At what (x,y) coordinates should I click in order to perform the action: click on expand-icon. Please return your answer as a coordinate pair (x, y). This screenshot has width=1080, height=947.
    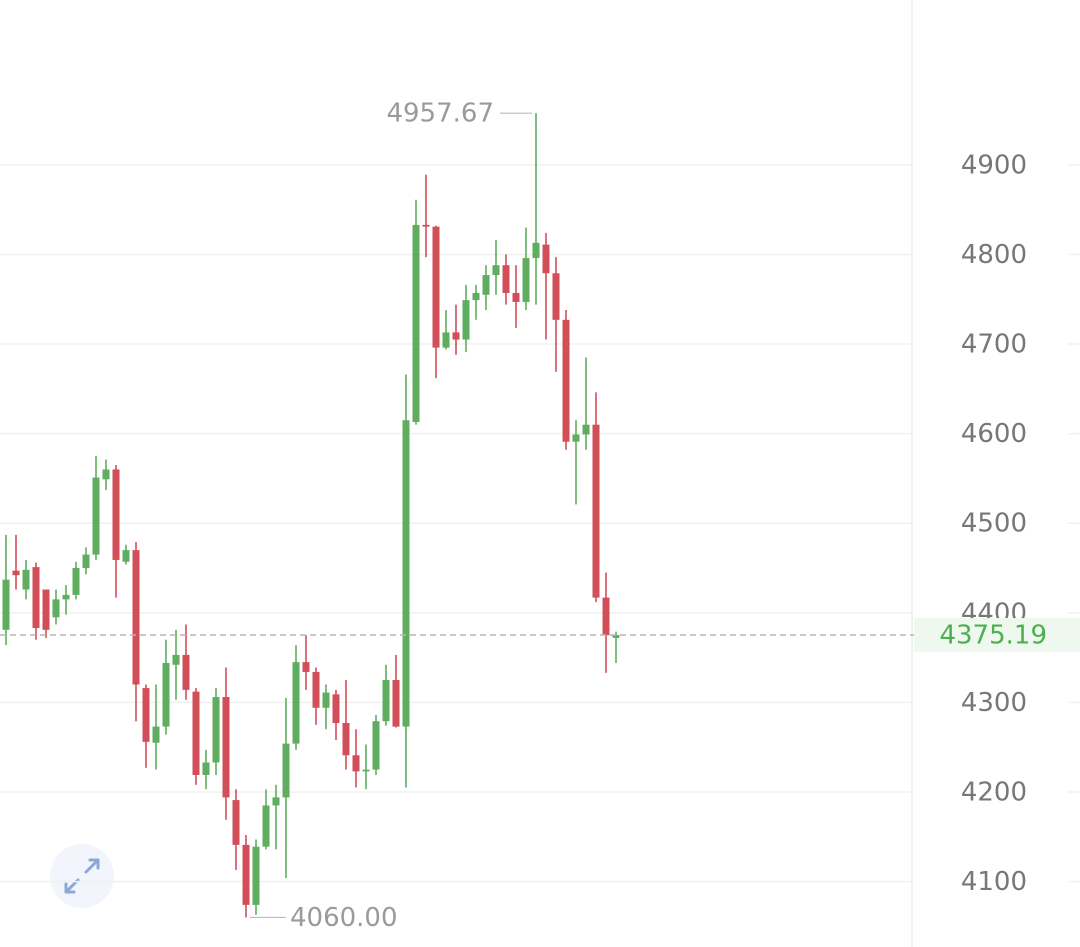
    Looking at the image, I should click on (82, 876).